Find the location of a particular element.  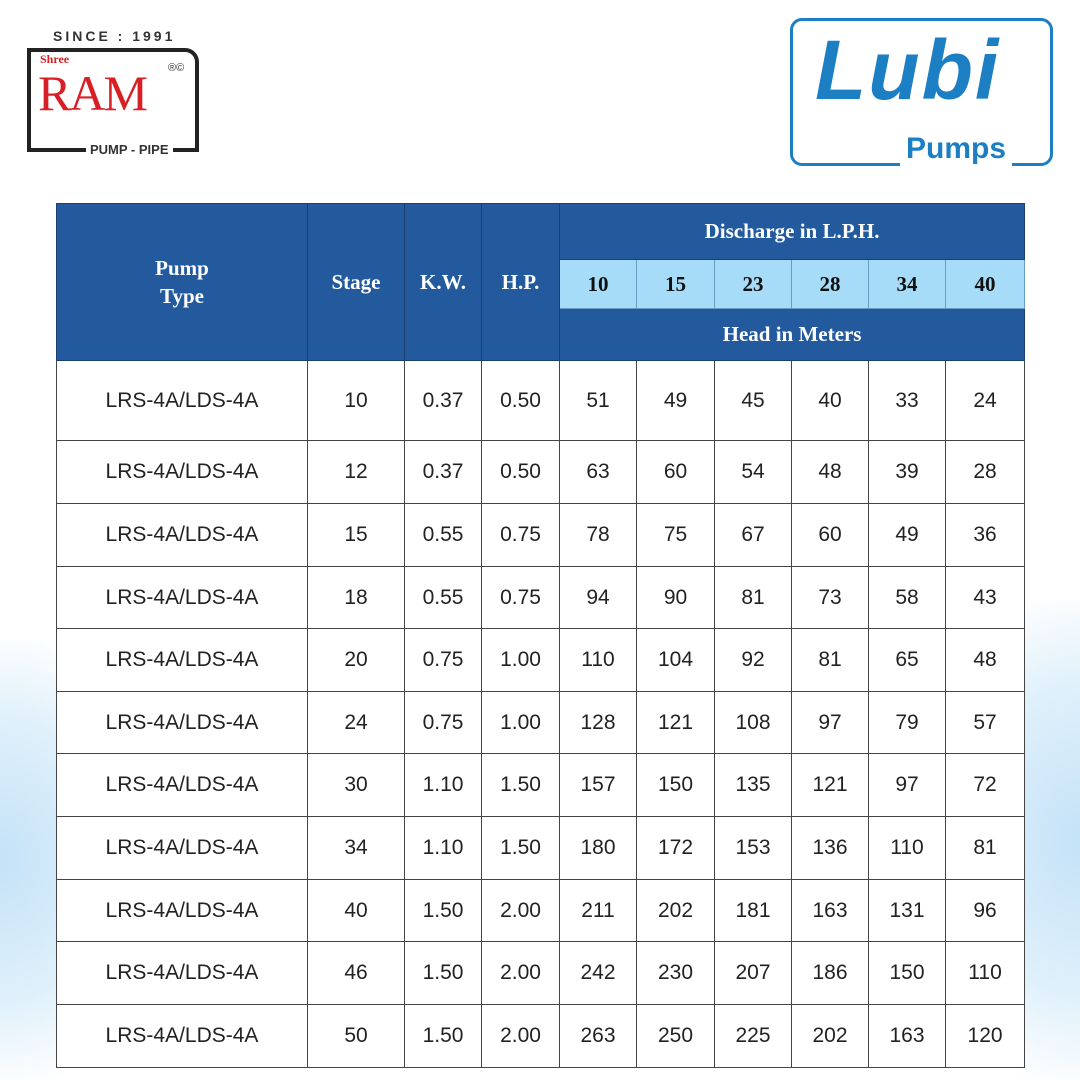

cell-head-15: 230 is located at coordinates (675, 973).